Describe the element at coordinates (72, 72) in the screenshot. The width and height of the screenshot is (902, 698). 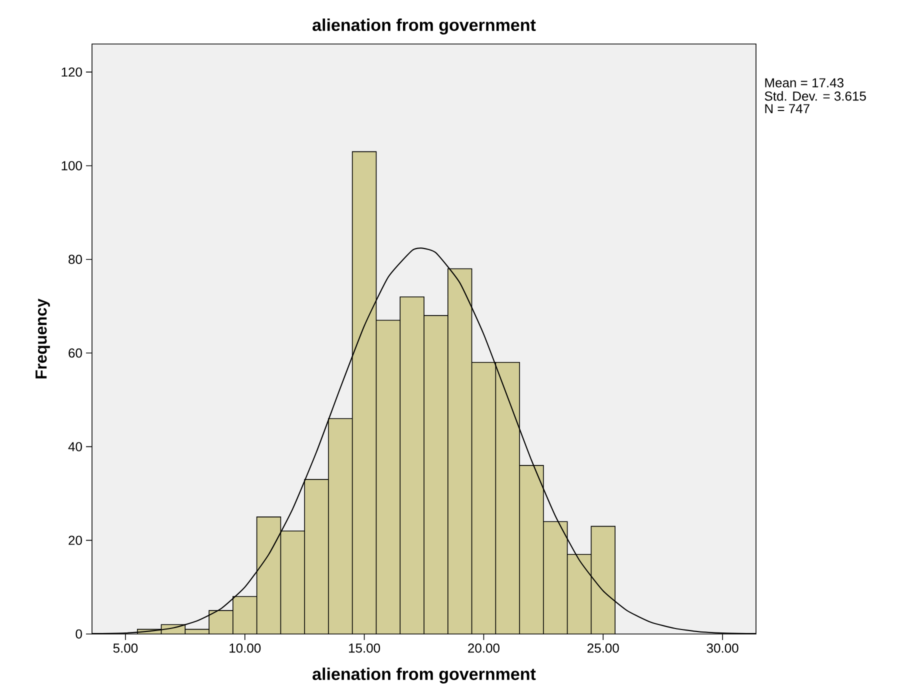
I see `y-tick-label: 120` at that location.